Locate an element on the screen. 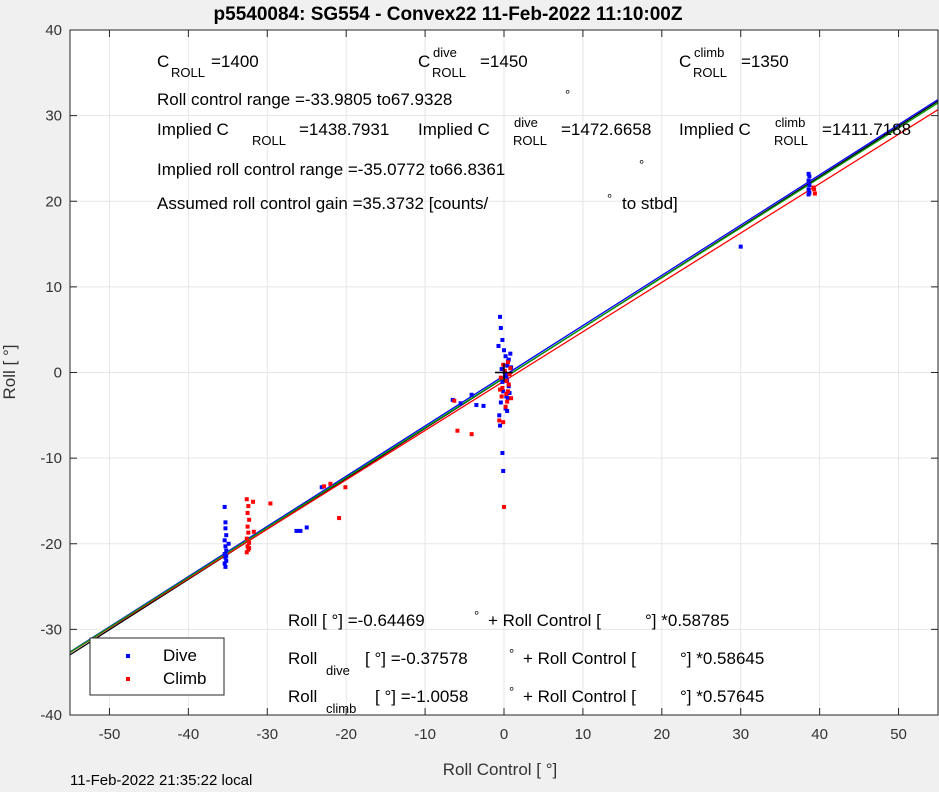 The width and height of the screenshot is (939, 792). footer-timestamp: 11-Feb-2022 21:35:22 local is located at coordinates (161, 780).